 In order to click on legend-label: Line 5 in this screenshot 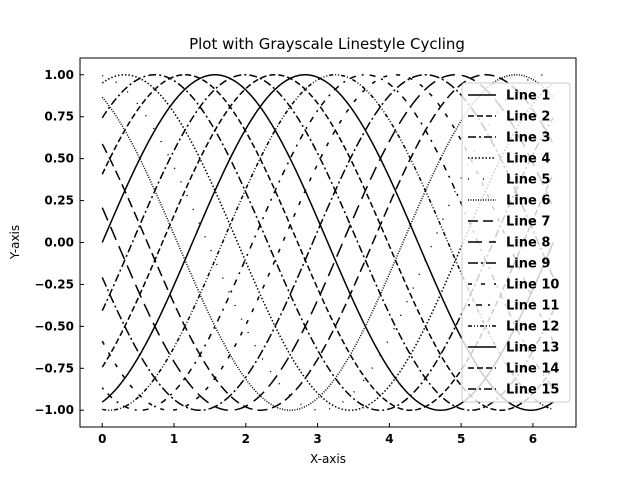, I will do `click(528, 180)`.